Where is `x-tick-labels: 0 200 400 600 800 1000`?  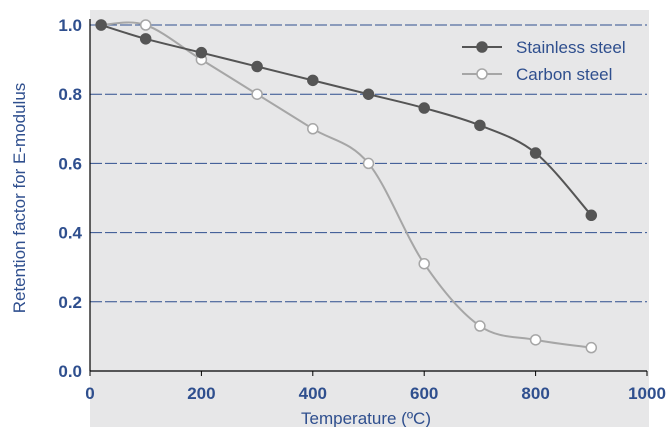 x-tick-labels: 0 200 400 600 800 1000 is located at coordinates (375, 393).